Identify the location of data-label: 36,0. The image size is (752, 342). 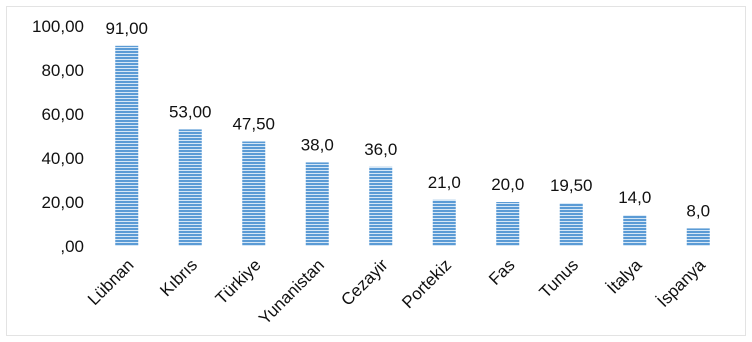
(380, 149).